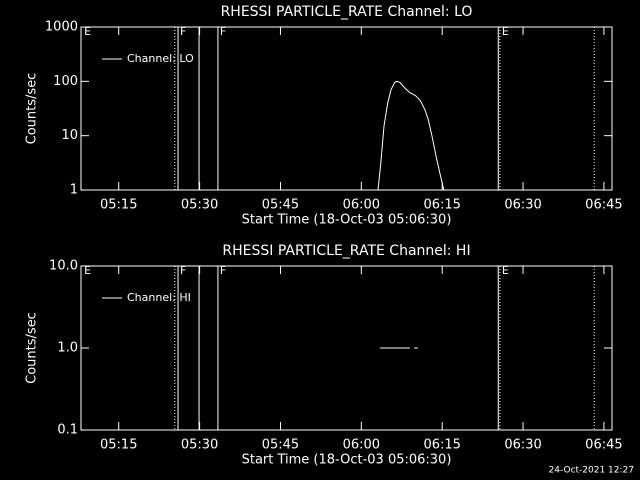 The width and height of the screenshot is (640, 480). I want to click on y-tick-label: 10.0, so click(63, 266).